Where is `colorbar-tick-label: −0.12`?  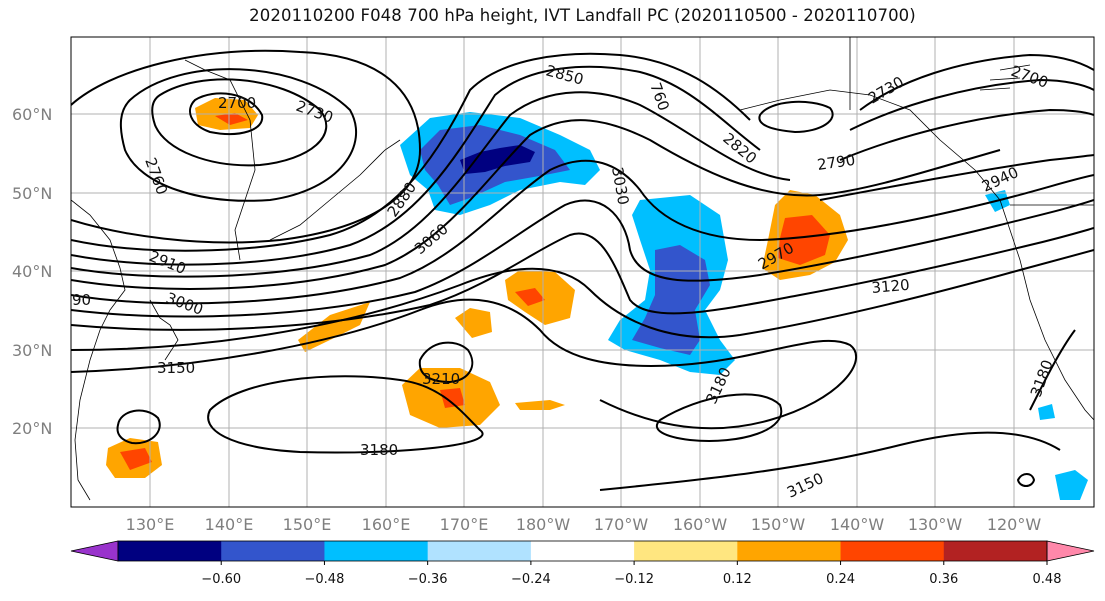 colorbar-tick-label: −0.12 is located at coordinates (634, 579).